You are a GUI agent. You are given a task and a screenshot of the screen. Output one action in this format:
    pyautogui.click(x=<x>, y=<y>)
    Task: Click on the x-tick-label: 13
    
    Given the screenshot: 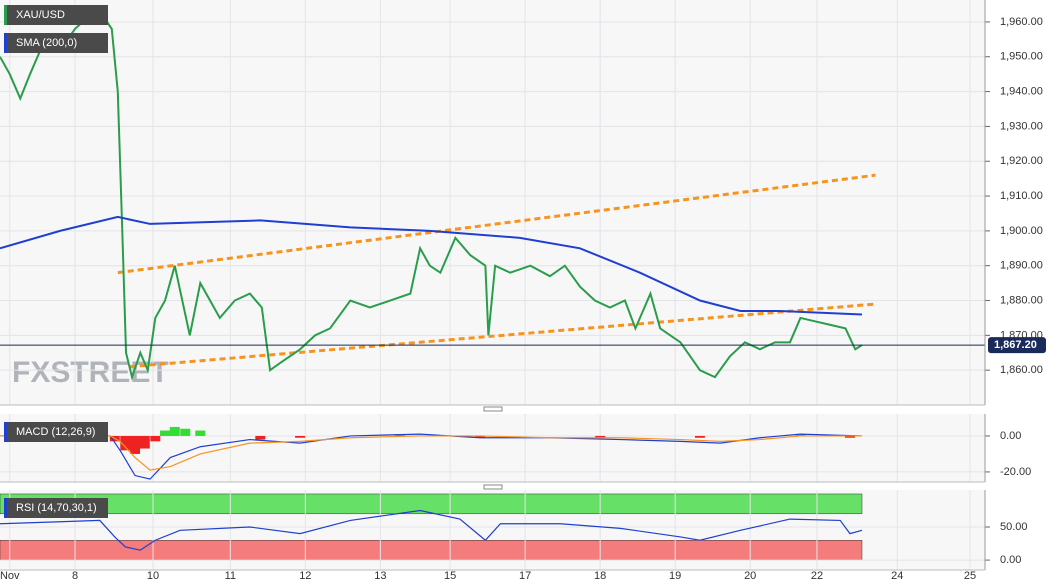 What is the action you would take?
    pyautogui.click(x=380, y=576)
    